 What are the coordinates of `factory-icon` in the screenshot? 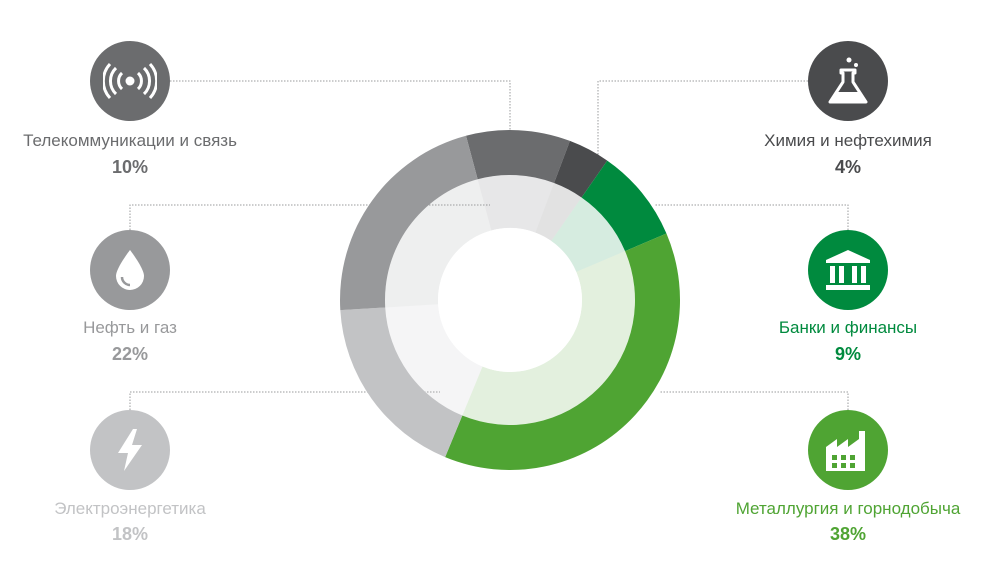 It's located at (845, 451).